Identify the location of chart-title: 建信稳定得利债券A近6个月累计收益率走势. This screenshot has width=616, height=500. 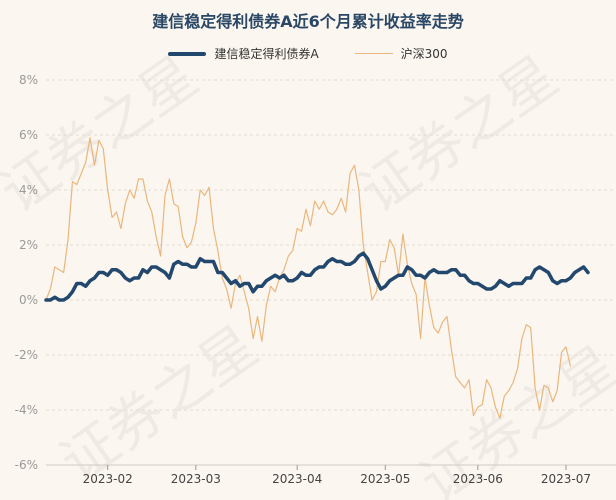
(308, 21).